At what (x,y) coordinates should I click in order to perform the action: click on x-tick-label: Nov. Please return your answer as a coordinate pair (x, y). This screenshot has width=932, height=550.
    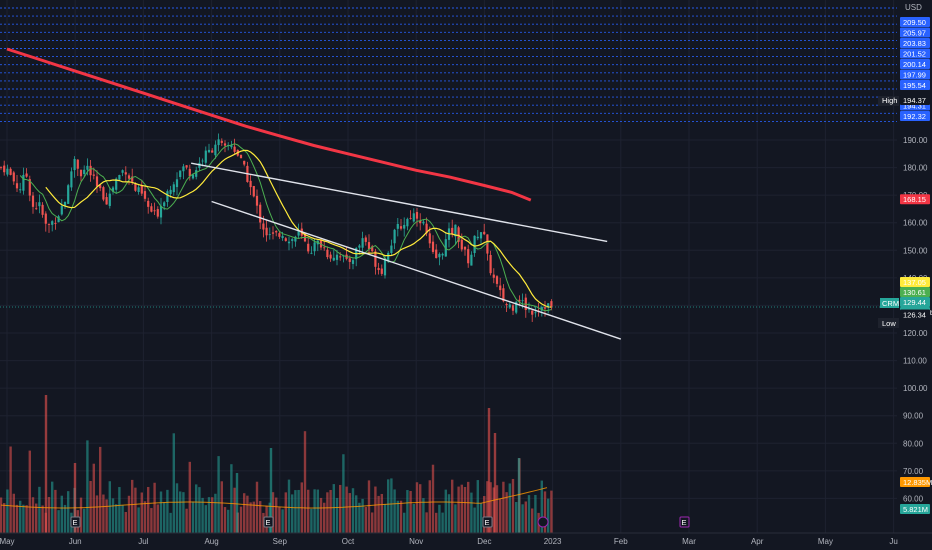
    Looking at the image, I should click on (416, 541).